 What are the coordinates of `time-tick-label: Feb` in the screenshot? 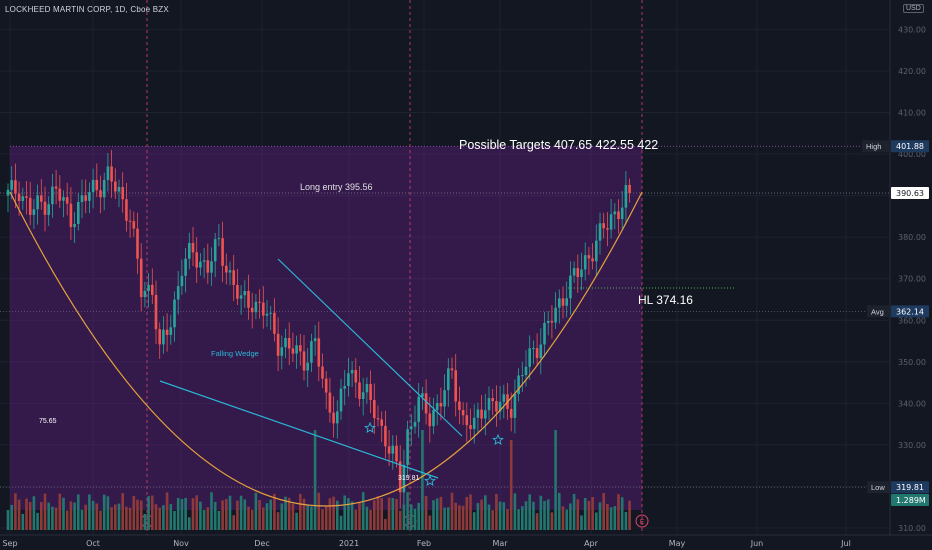 It's located at (424, 543).